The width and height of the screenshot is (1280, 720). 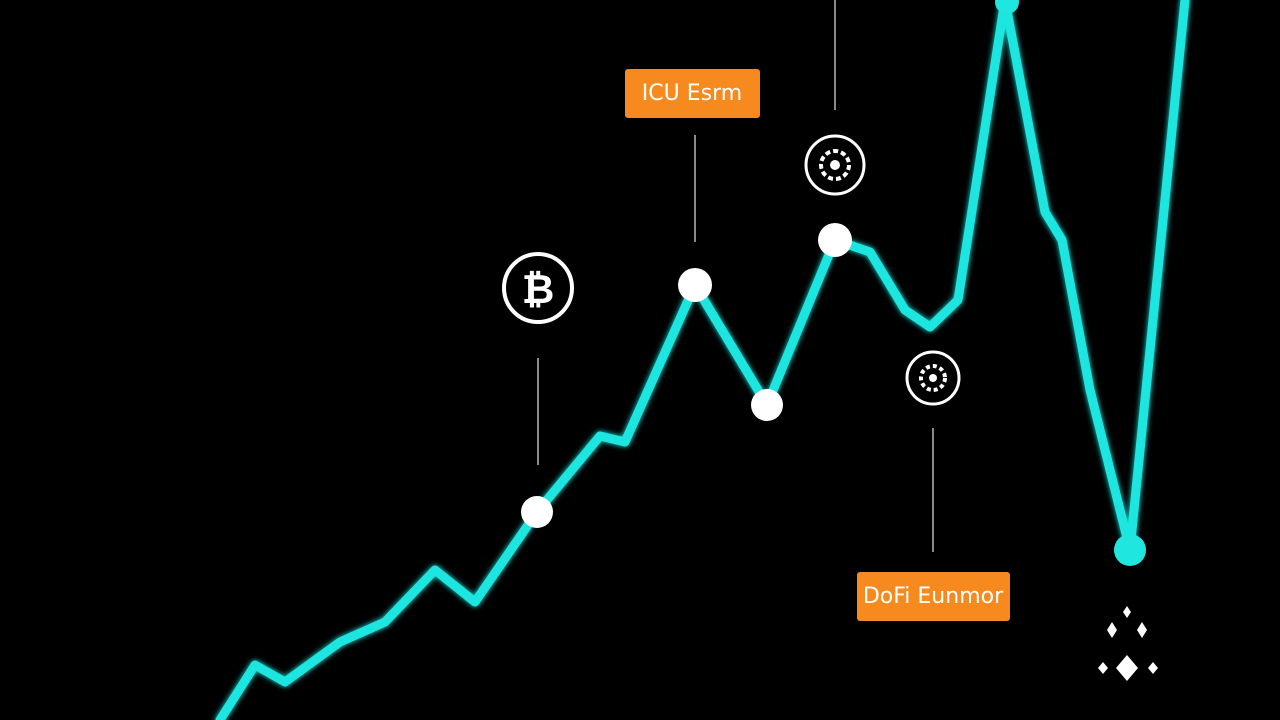 I want to click on label-text: ICU Esrm, so click(x=692, y=93).